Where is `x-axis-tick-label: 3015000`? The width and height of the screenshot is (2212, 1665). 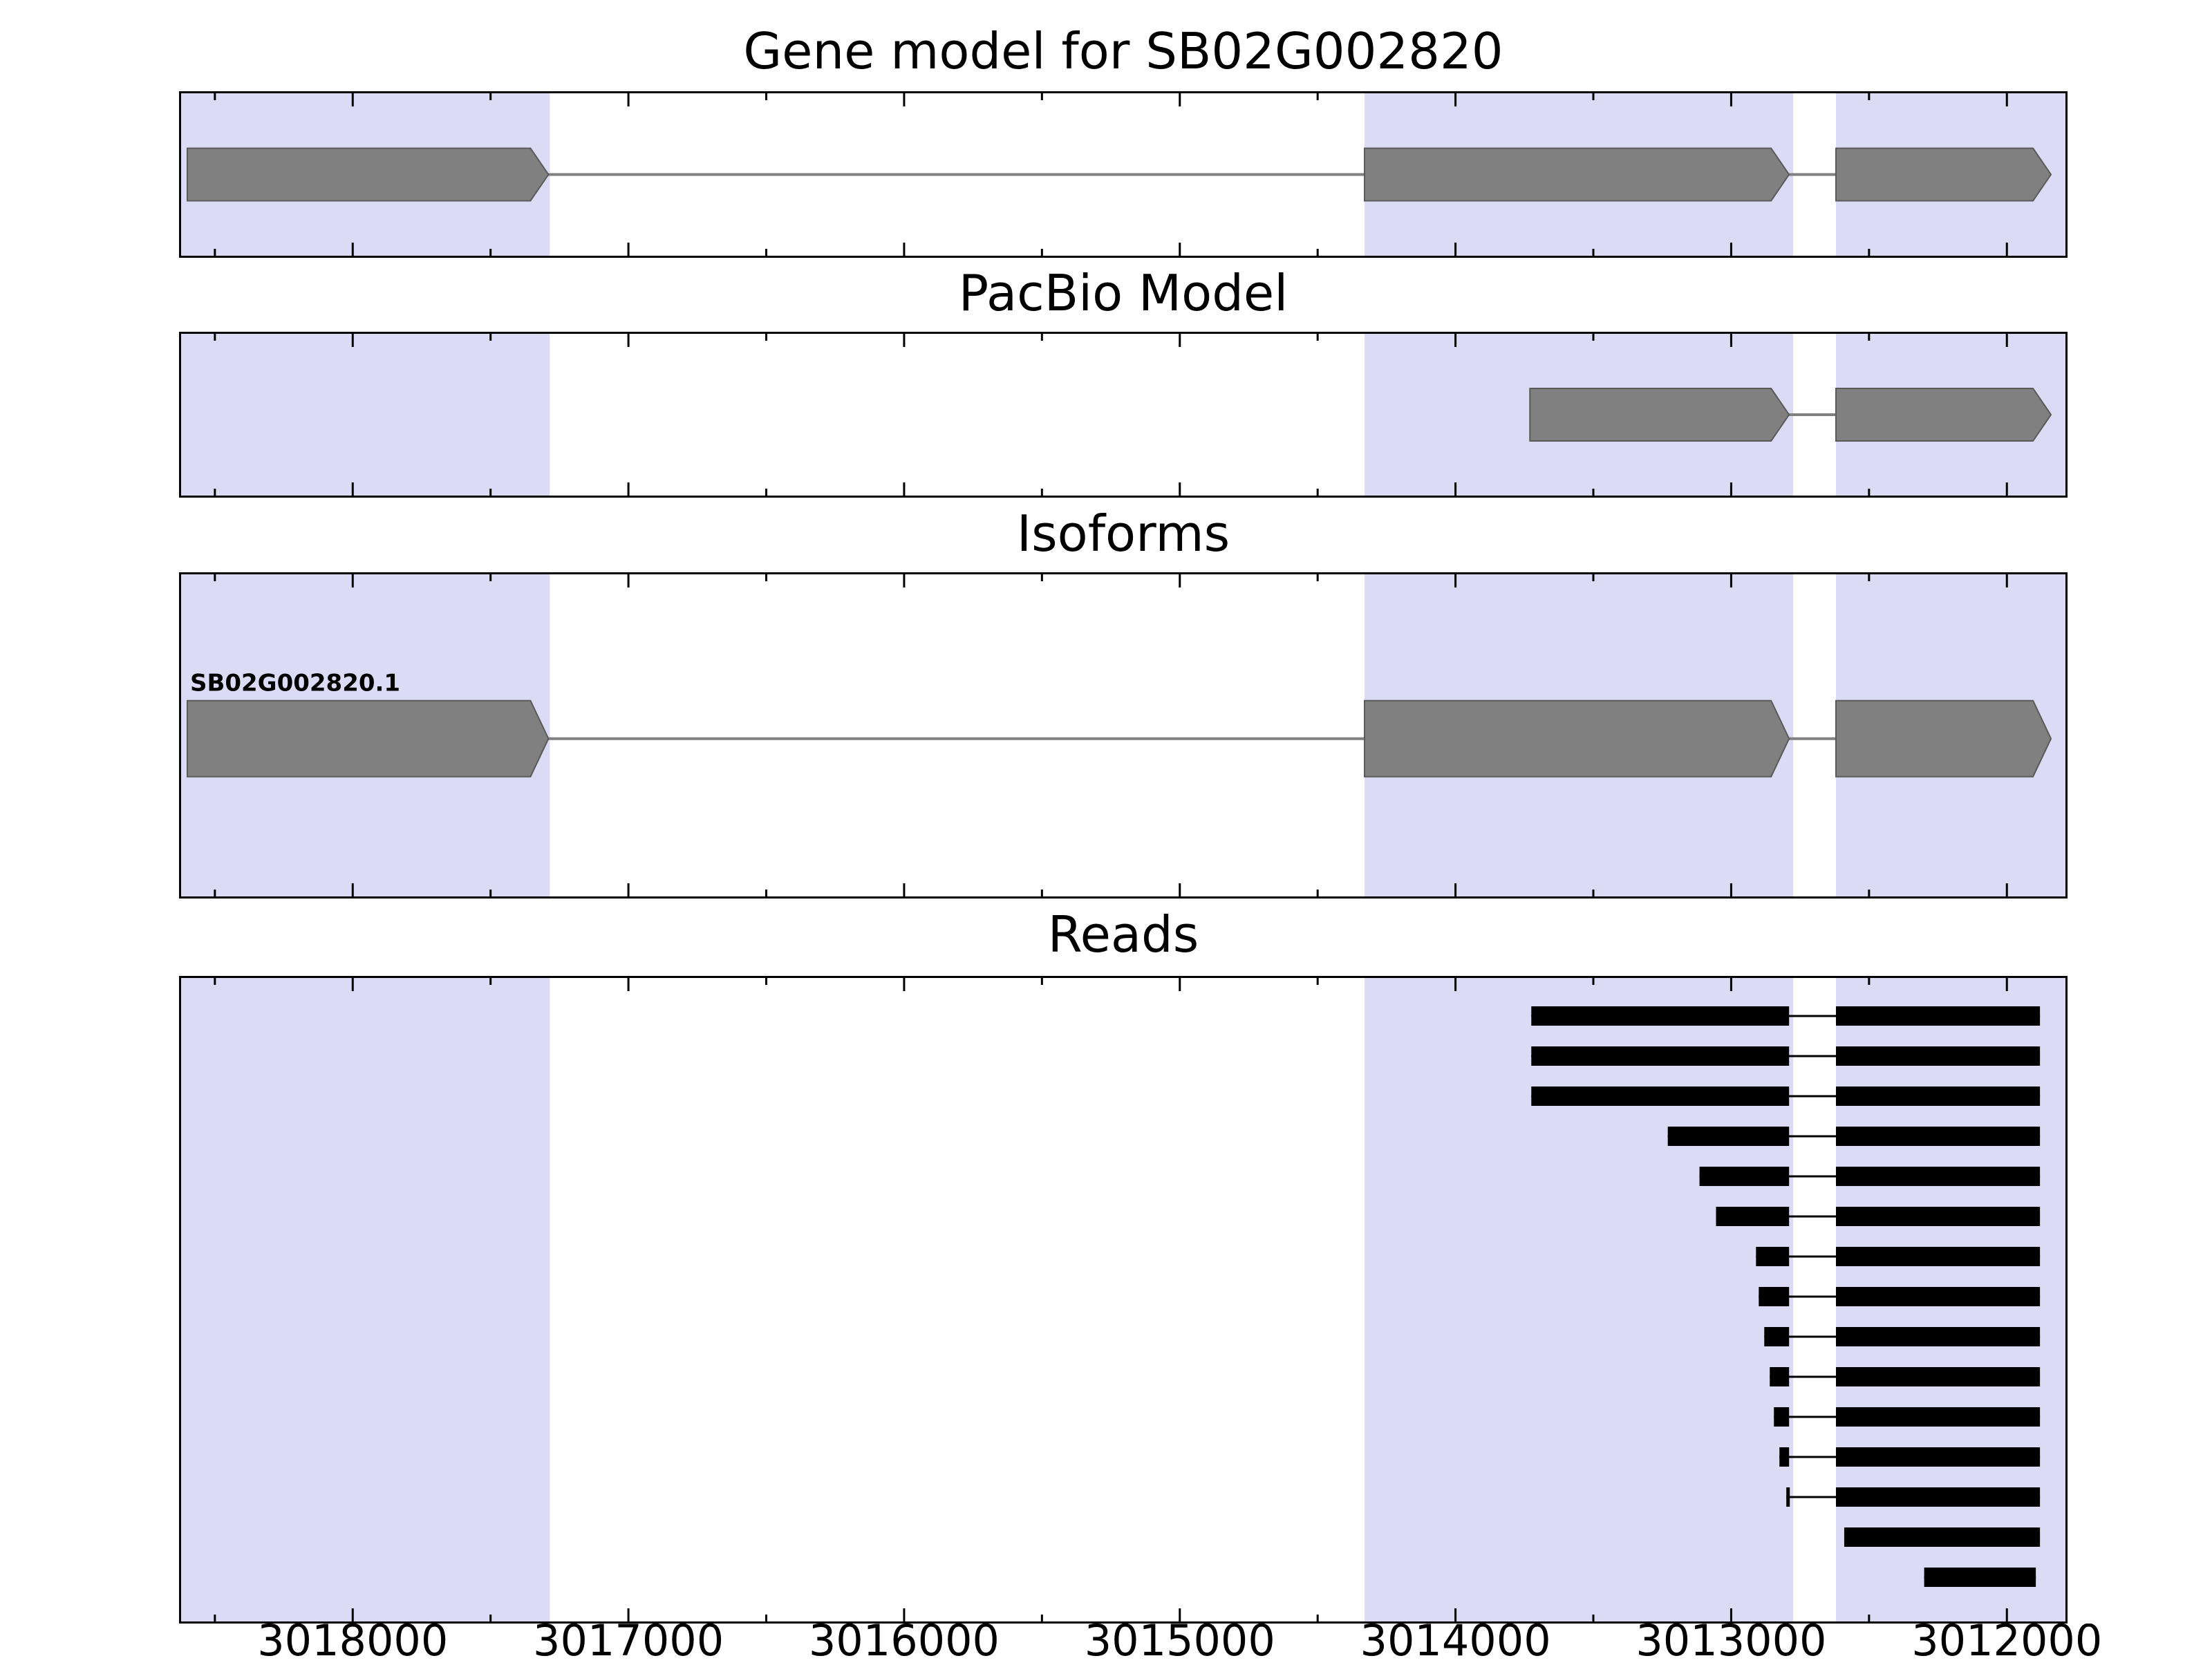 x-axis-tick-label: 3015000 is located at coordinates (1180, 1644).